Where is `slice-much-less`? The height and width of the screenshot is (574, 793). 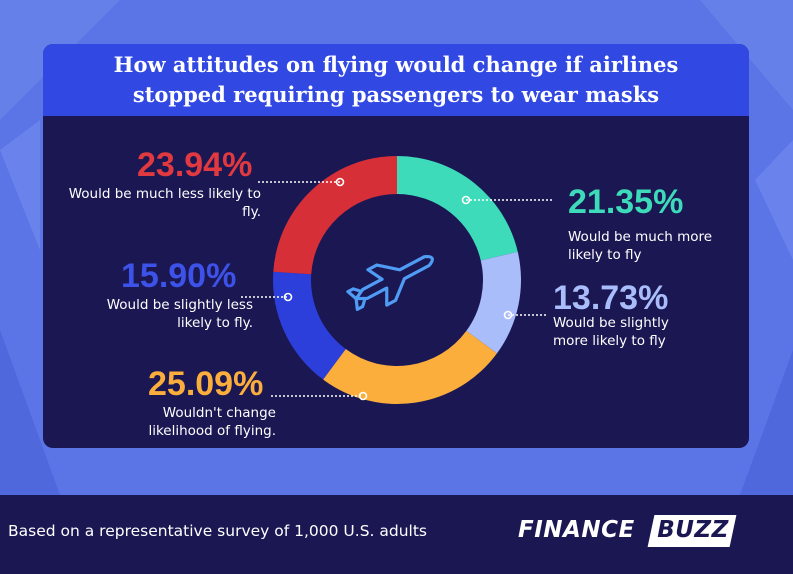 slice-much-less is located at coordinates (335, 215).